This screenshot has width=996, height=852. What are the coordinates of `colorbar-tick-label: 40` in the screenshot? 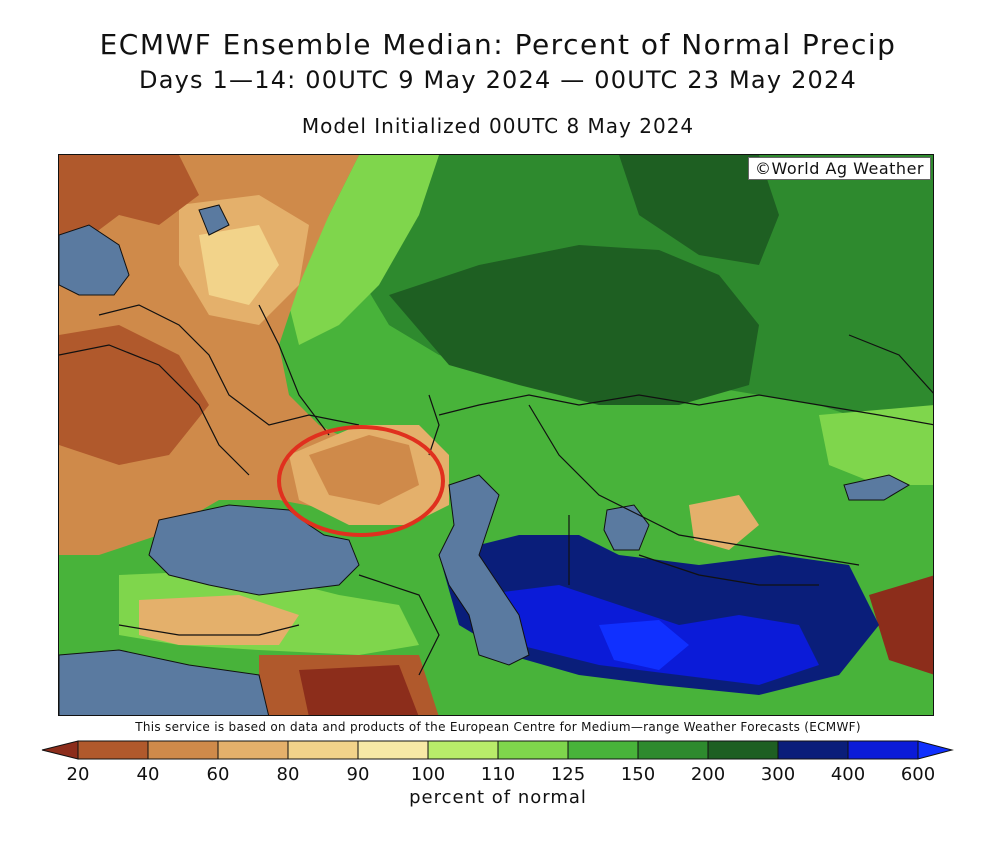 It's located at (148, 774).